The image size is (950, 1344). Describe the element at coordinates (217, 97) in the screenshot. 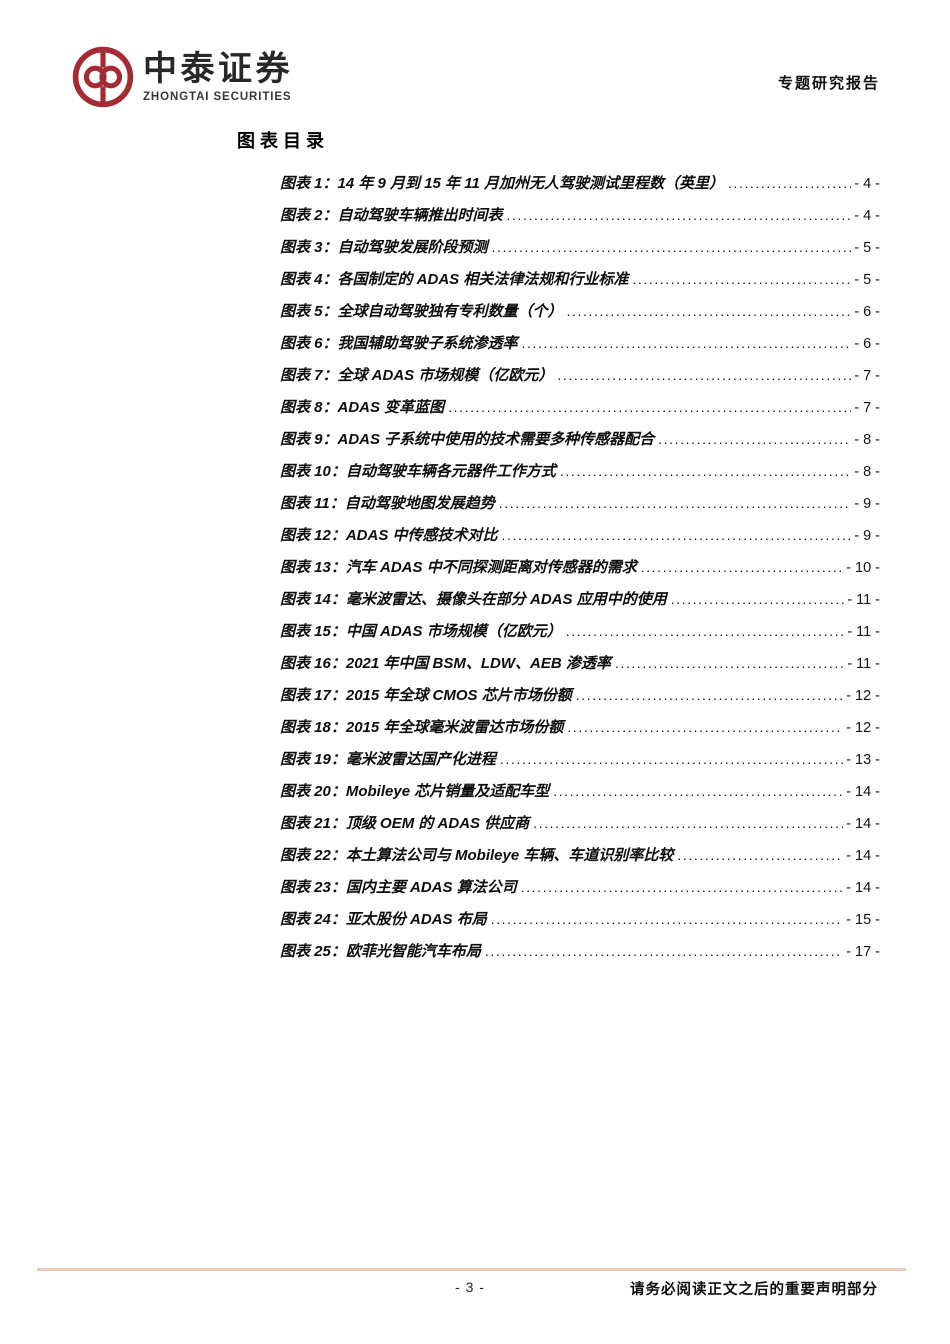

I see `brand-name-en: ZHONGTAI SECURITIES` at that location.